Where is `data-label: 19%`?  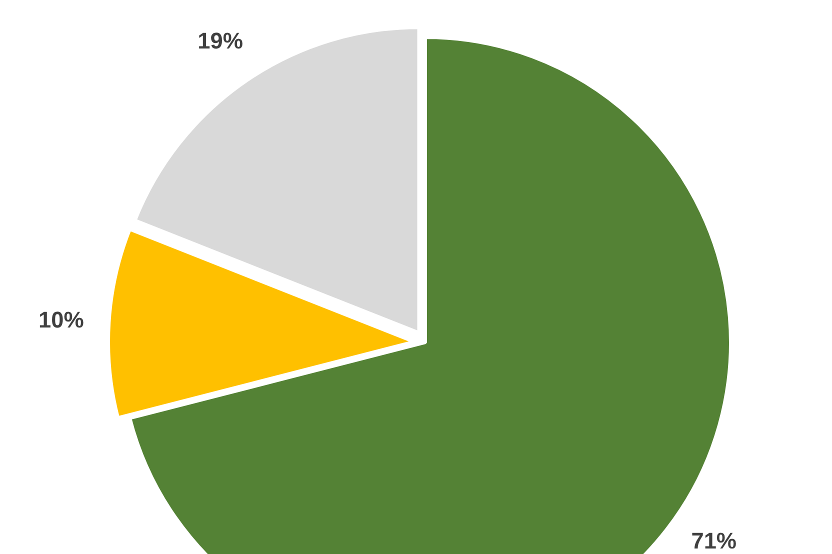
data-label: 19% is located at coordinates (221, 41).